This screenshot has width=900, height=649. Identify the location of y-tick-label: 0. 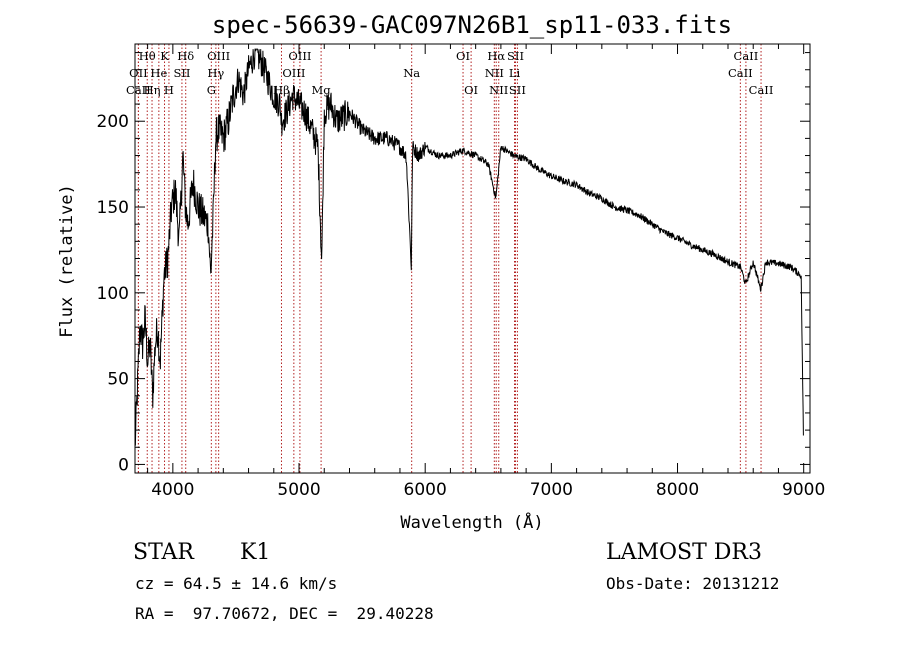
(123, 465).